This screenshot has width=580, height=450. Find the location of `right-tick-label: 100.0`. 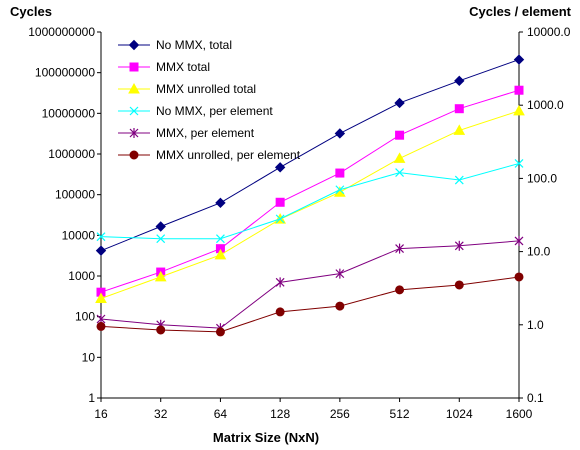

right-tick-label: 100.0 is located at coordinates (542, 178).